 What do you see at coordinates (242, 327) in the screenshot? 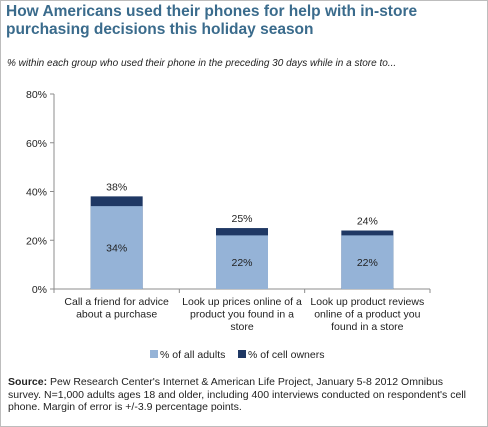
I see `category-label: store` at bounding box center [242, 327].